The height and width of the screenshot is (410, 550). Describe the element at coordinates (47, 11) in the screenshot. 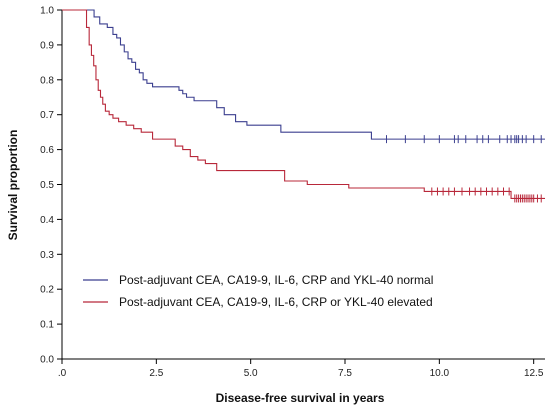

I see `y-tick-label: 1.0` at that location.